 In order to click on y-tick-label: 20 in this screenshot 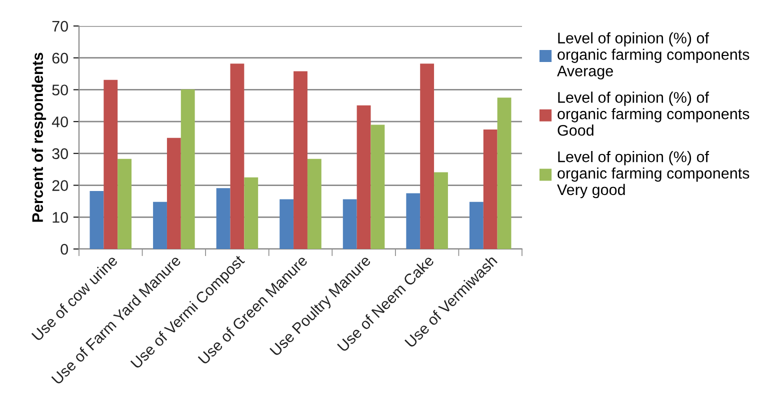, I will do `click(60, 185)`.